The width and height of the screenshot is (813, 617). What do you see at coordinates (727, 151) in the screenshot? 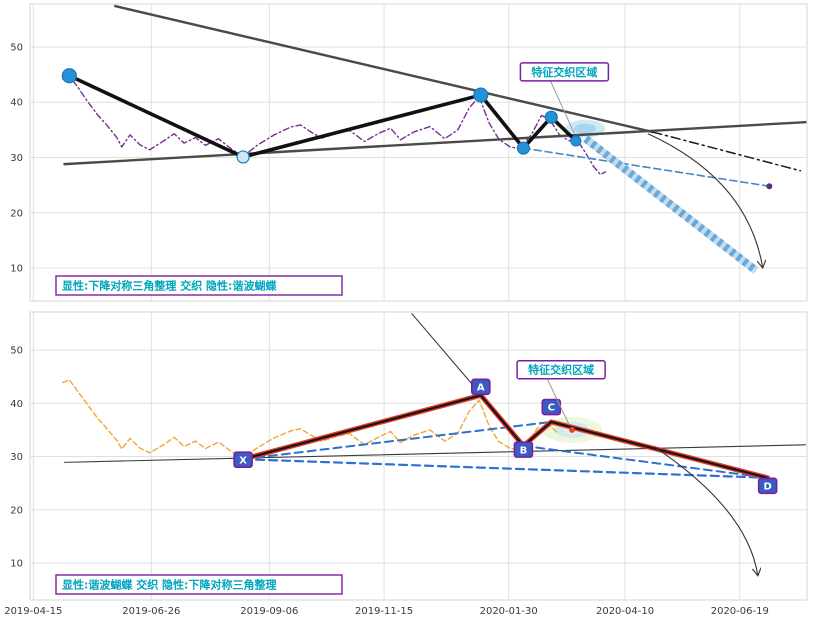
I see `upper-trendline-extension` at bounding box center [727, 151].